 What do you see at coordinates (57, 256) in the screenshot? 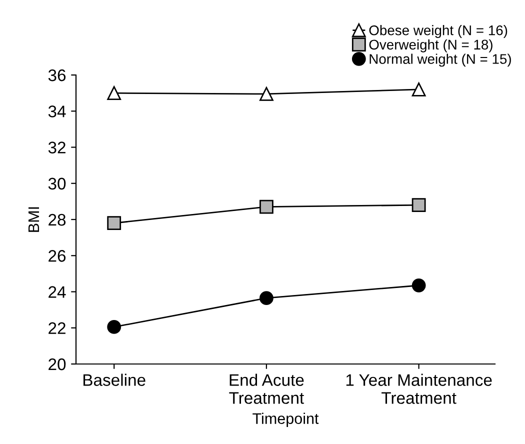
I see `y-tick-label: 26` at bounding box center [57, 256].